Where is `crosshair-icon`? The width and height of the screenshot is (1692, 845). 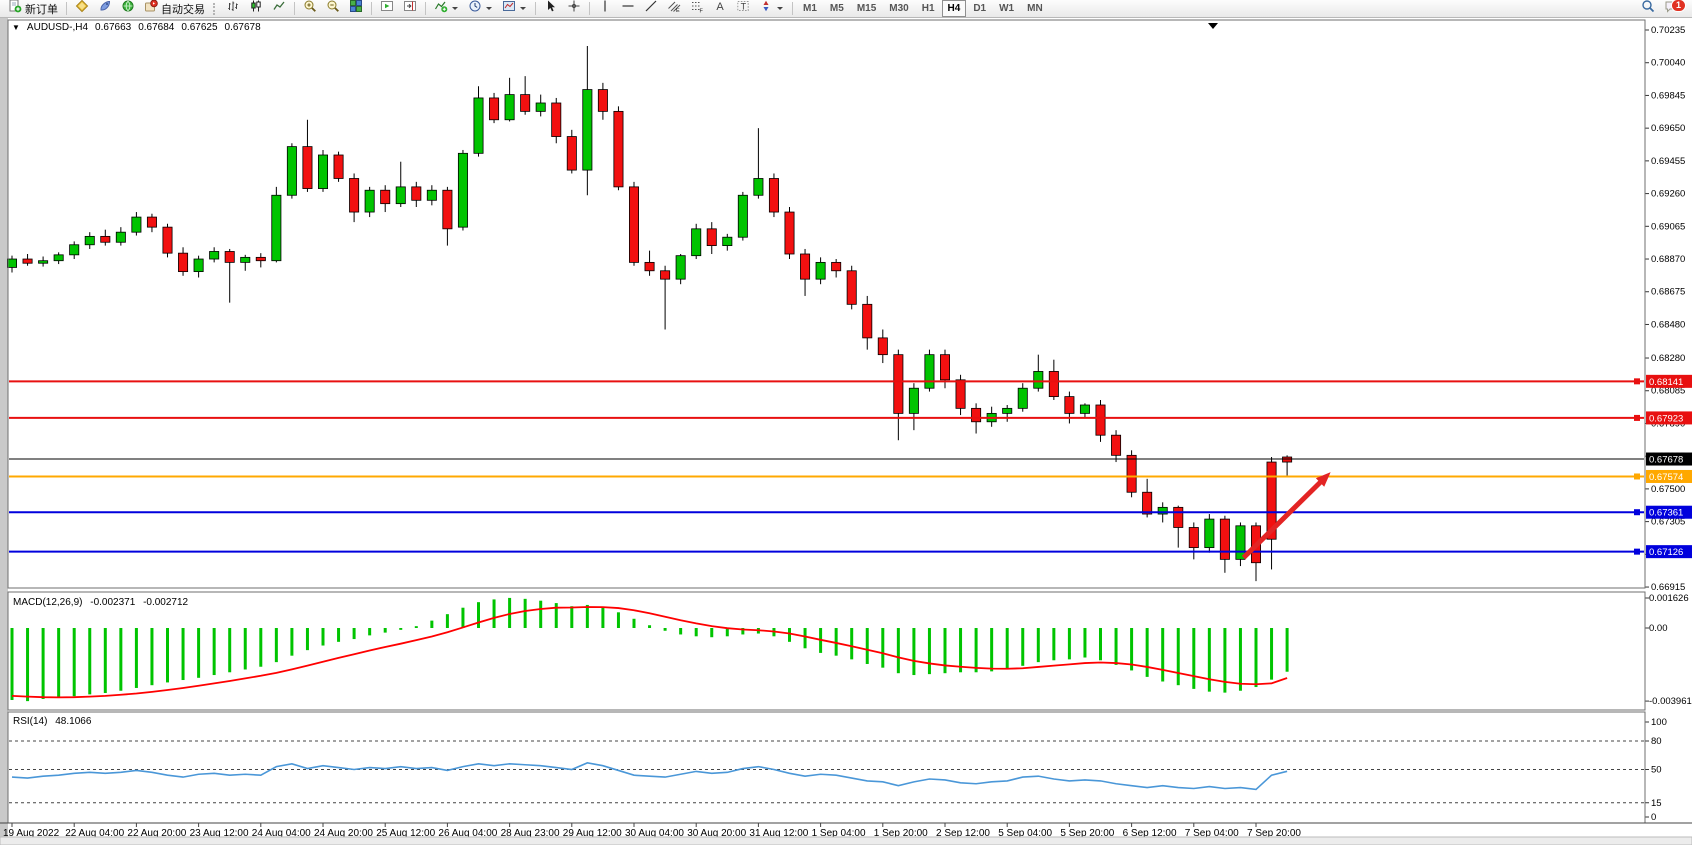
crosshair-icon is located at coordinates (574, 9).